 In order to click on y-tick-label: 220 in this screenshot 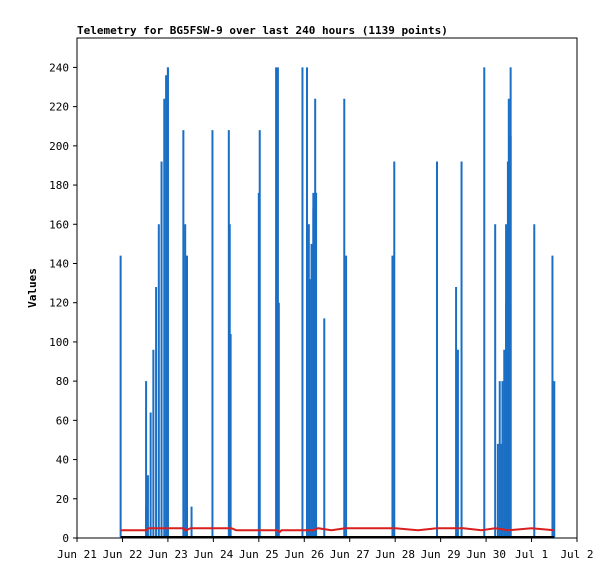, I will do `click(59, 107)`.